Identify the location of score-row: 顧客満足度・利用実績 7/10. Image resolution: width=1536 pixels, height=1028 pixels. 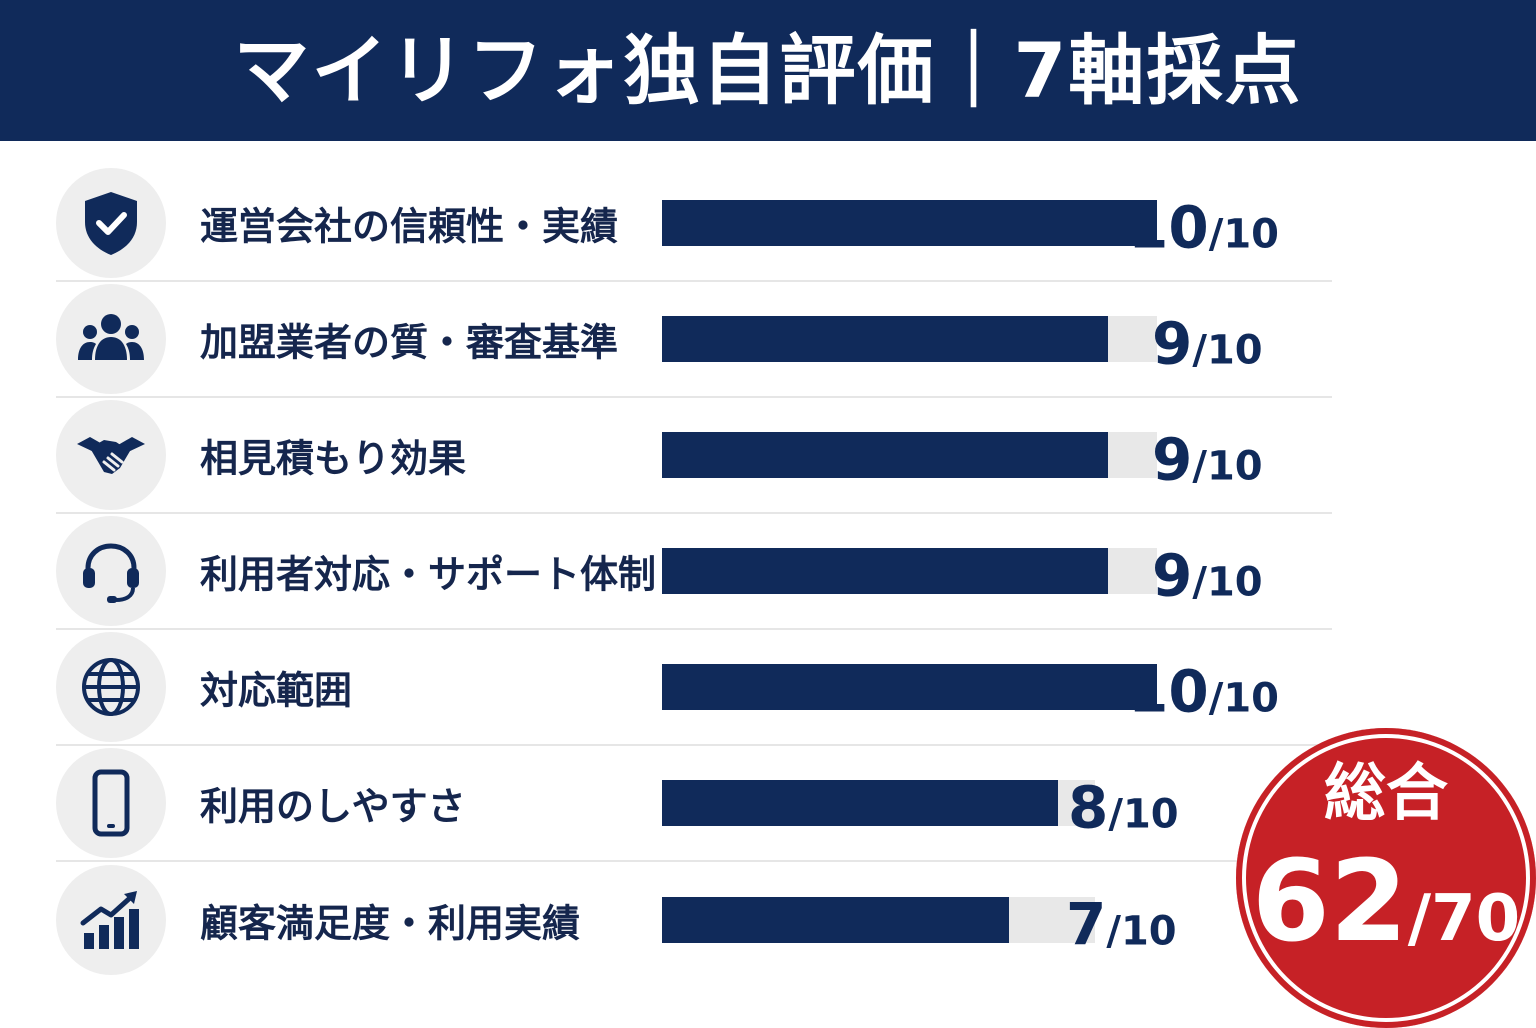
(694, 920).